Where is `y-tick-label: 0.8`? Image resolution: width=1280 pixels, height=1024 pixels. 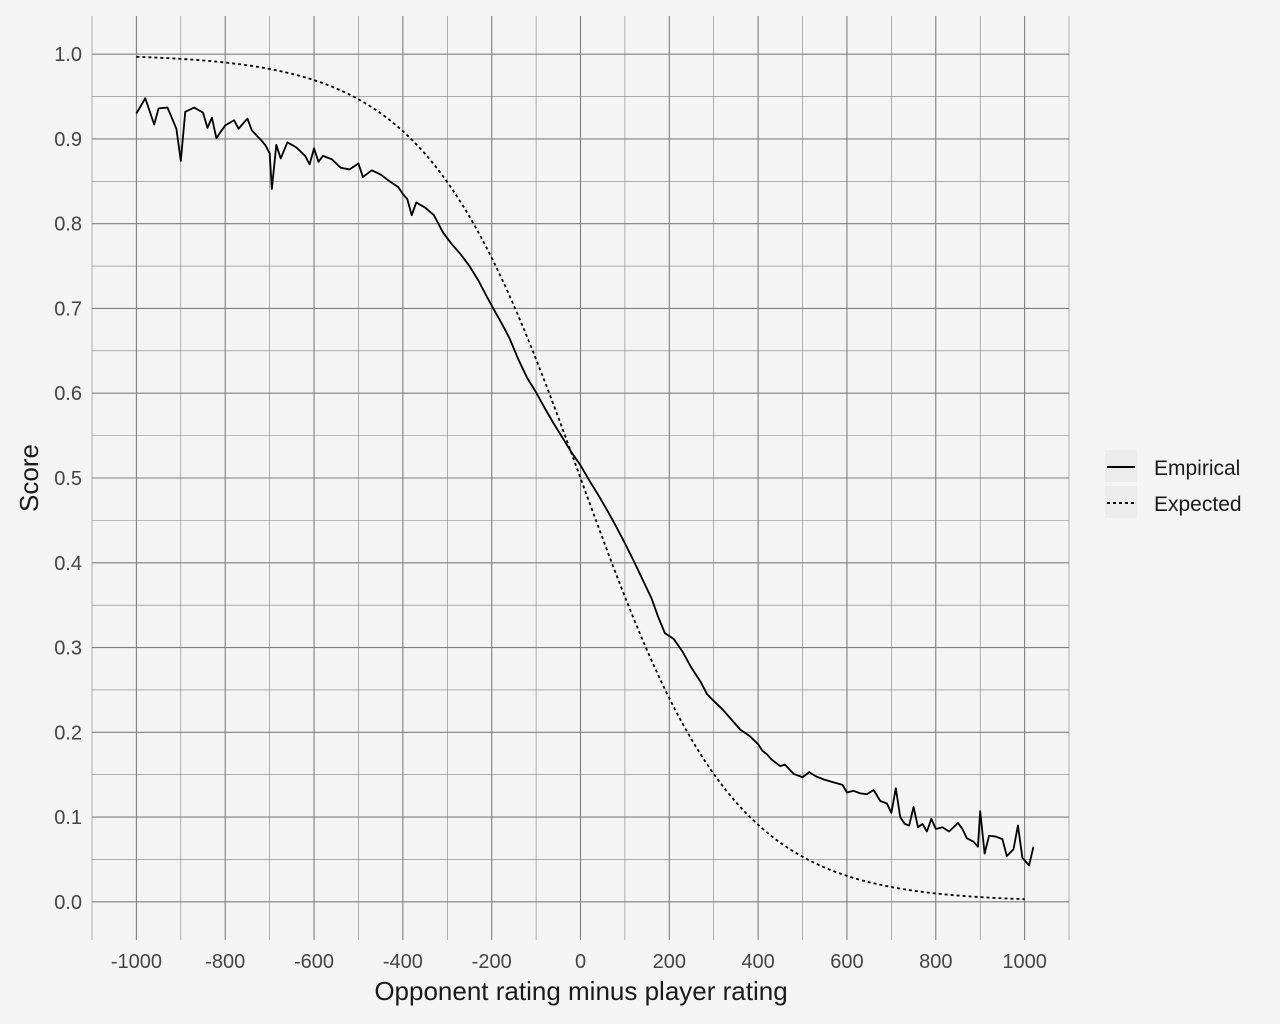
y-tick-label: 0.8 is located at coordinates (68, 225).